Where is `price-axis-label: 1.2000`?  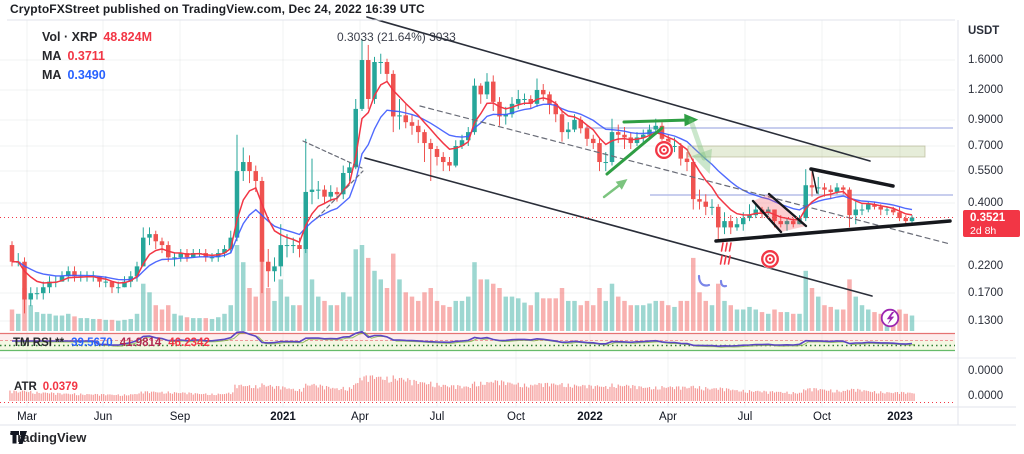 price-axis-label: 1.2000 is located at coordinates (986, 90).